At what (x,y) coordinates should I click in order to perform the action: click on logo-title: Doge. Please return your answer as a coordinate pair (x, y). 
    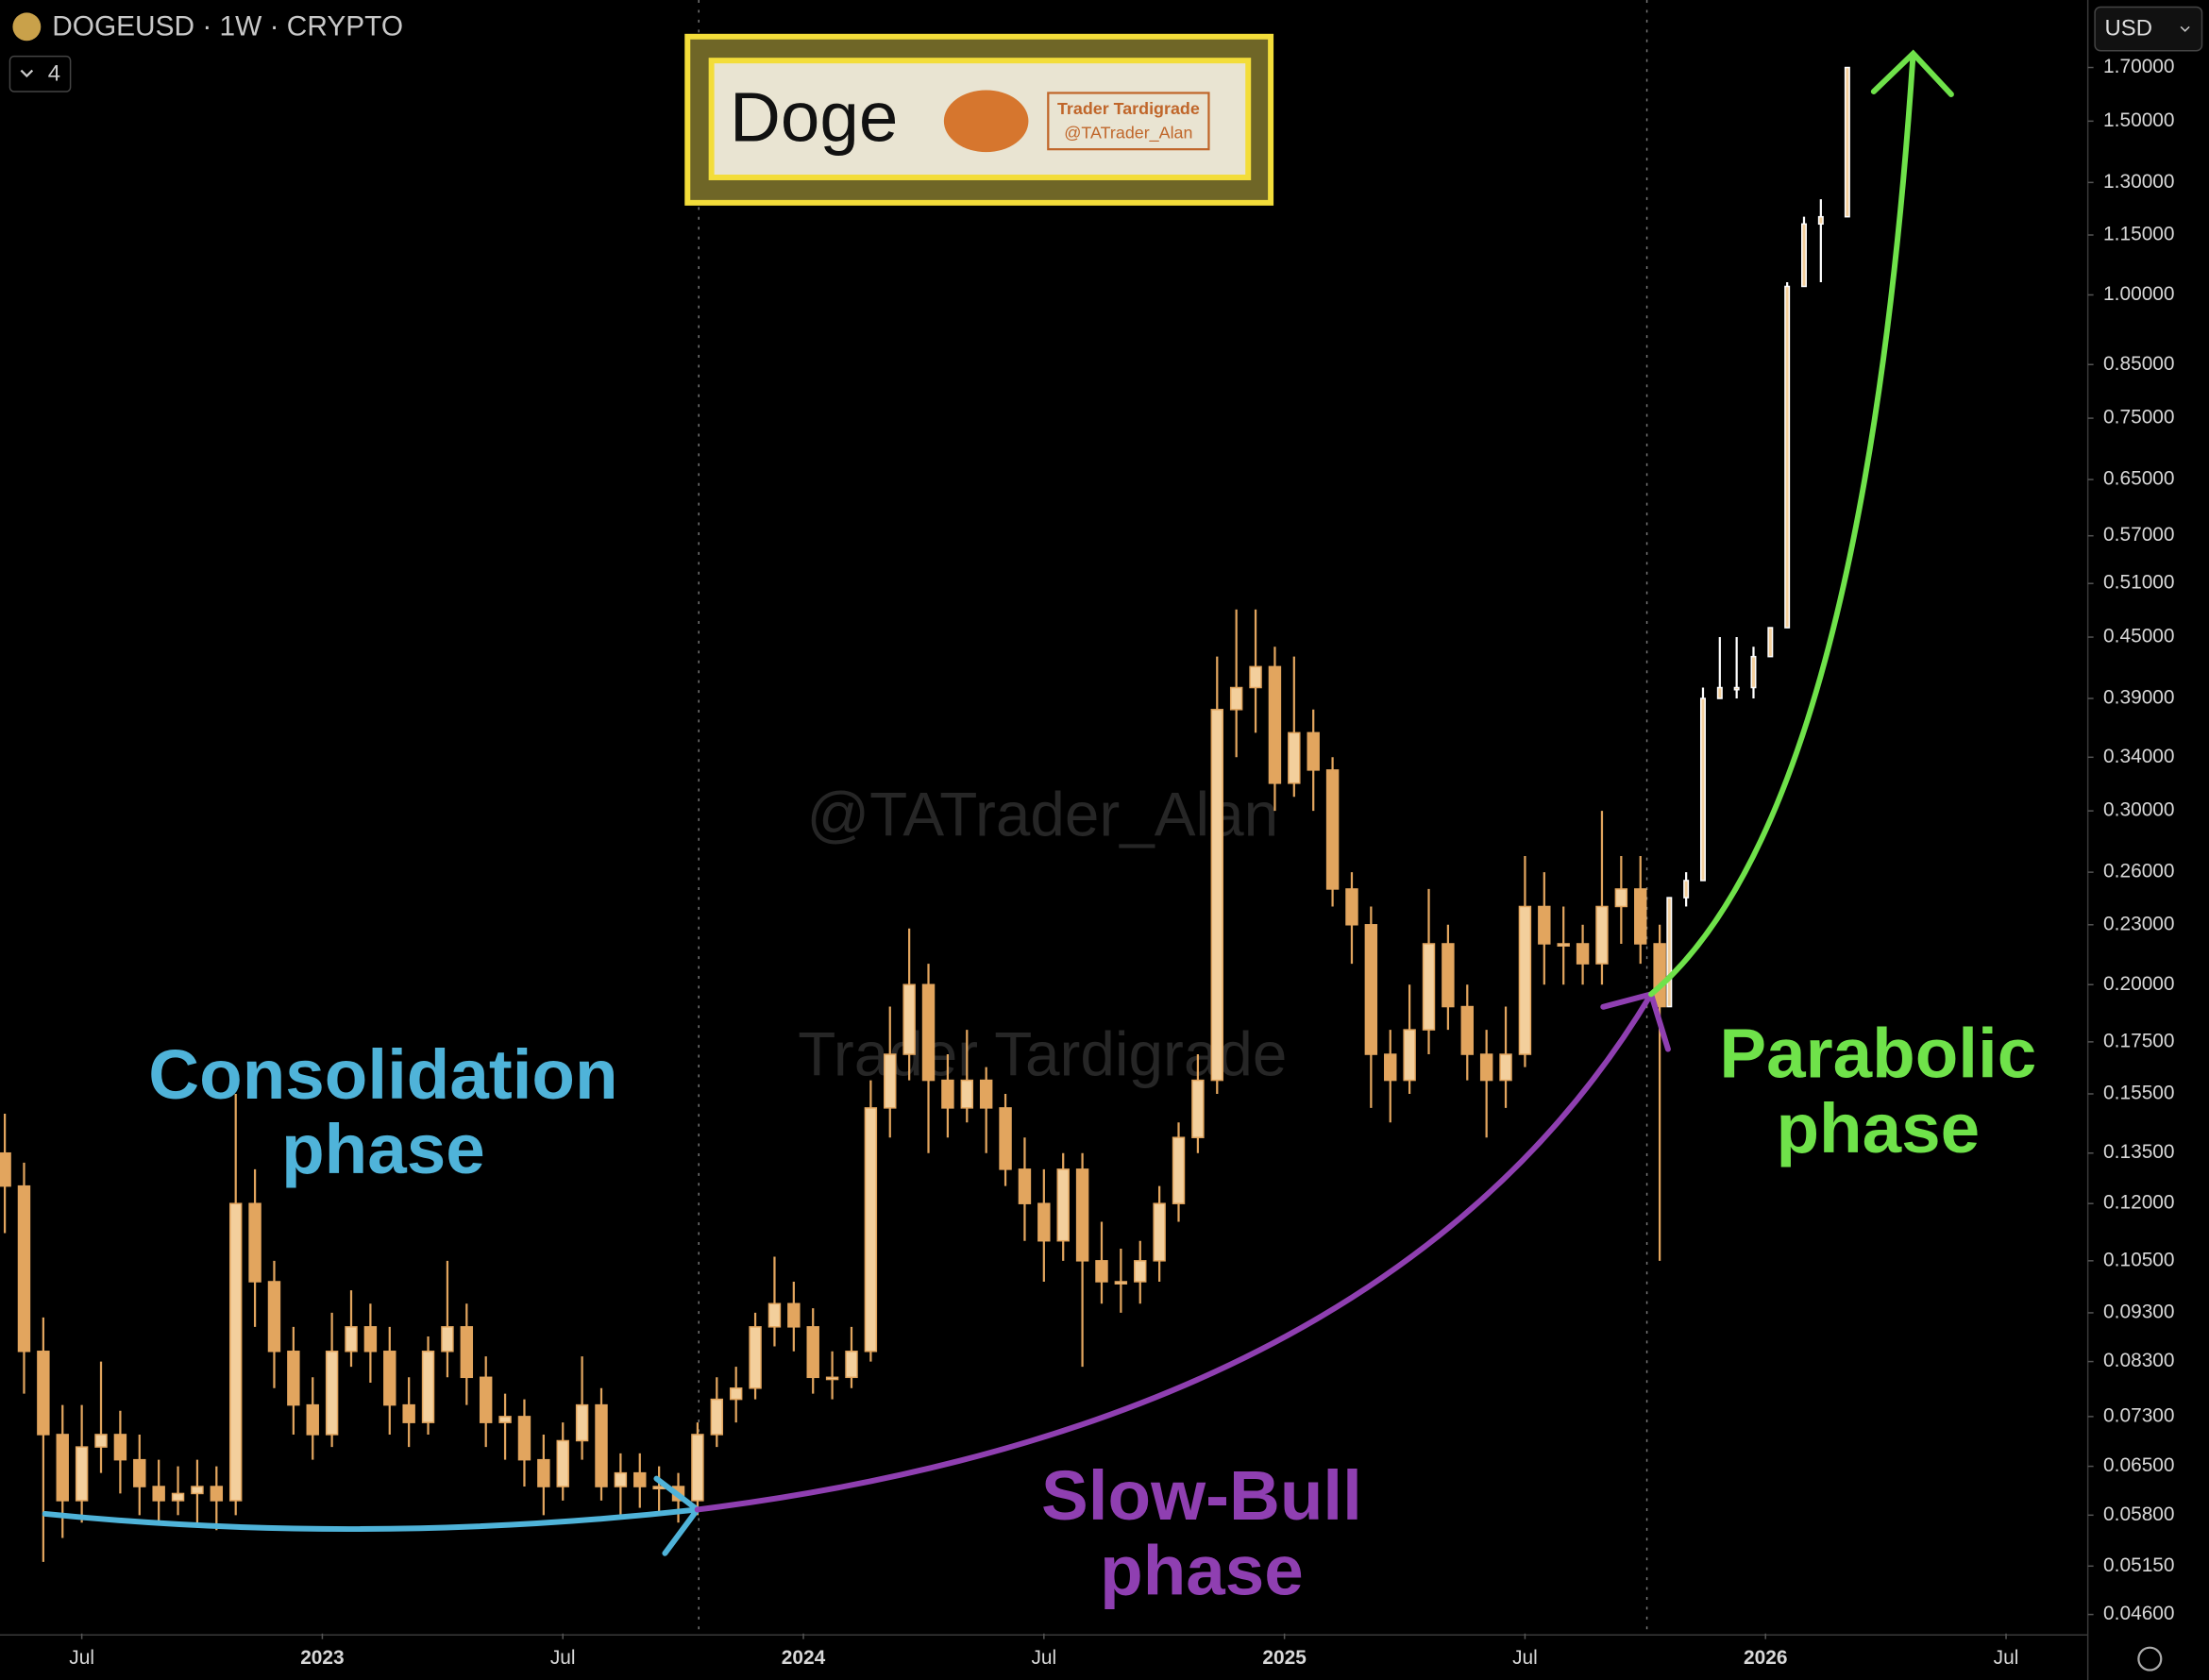
    Looking at the image, I should click on (814, 117).